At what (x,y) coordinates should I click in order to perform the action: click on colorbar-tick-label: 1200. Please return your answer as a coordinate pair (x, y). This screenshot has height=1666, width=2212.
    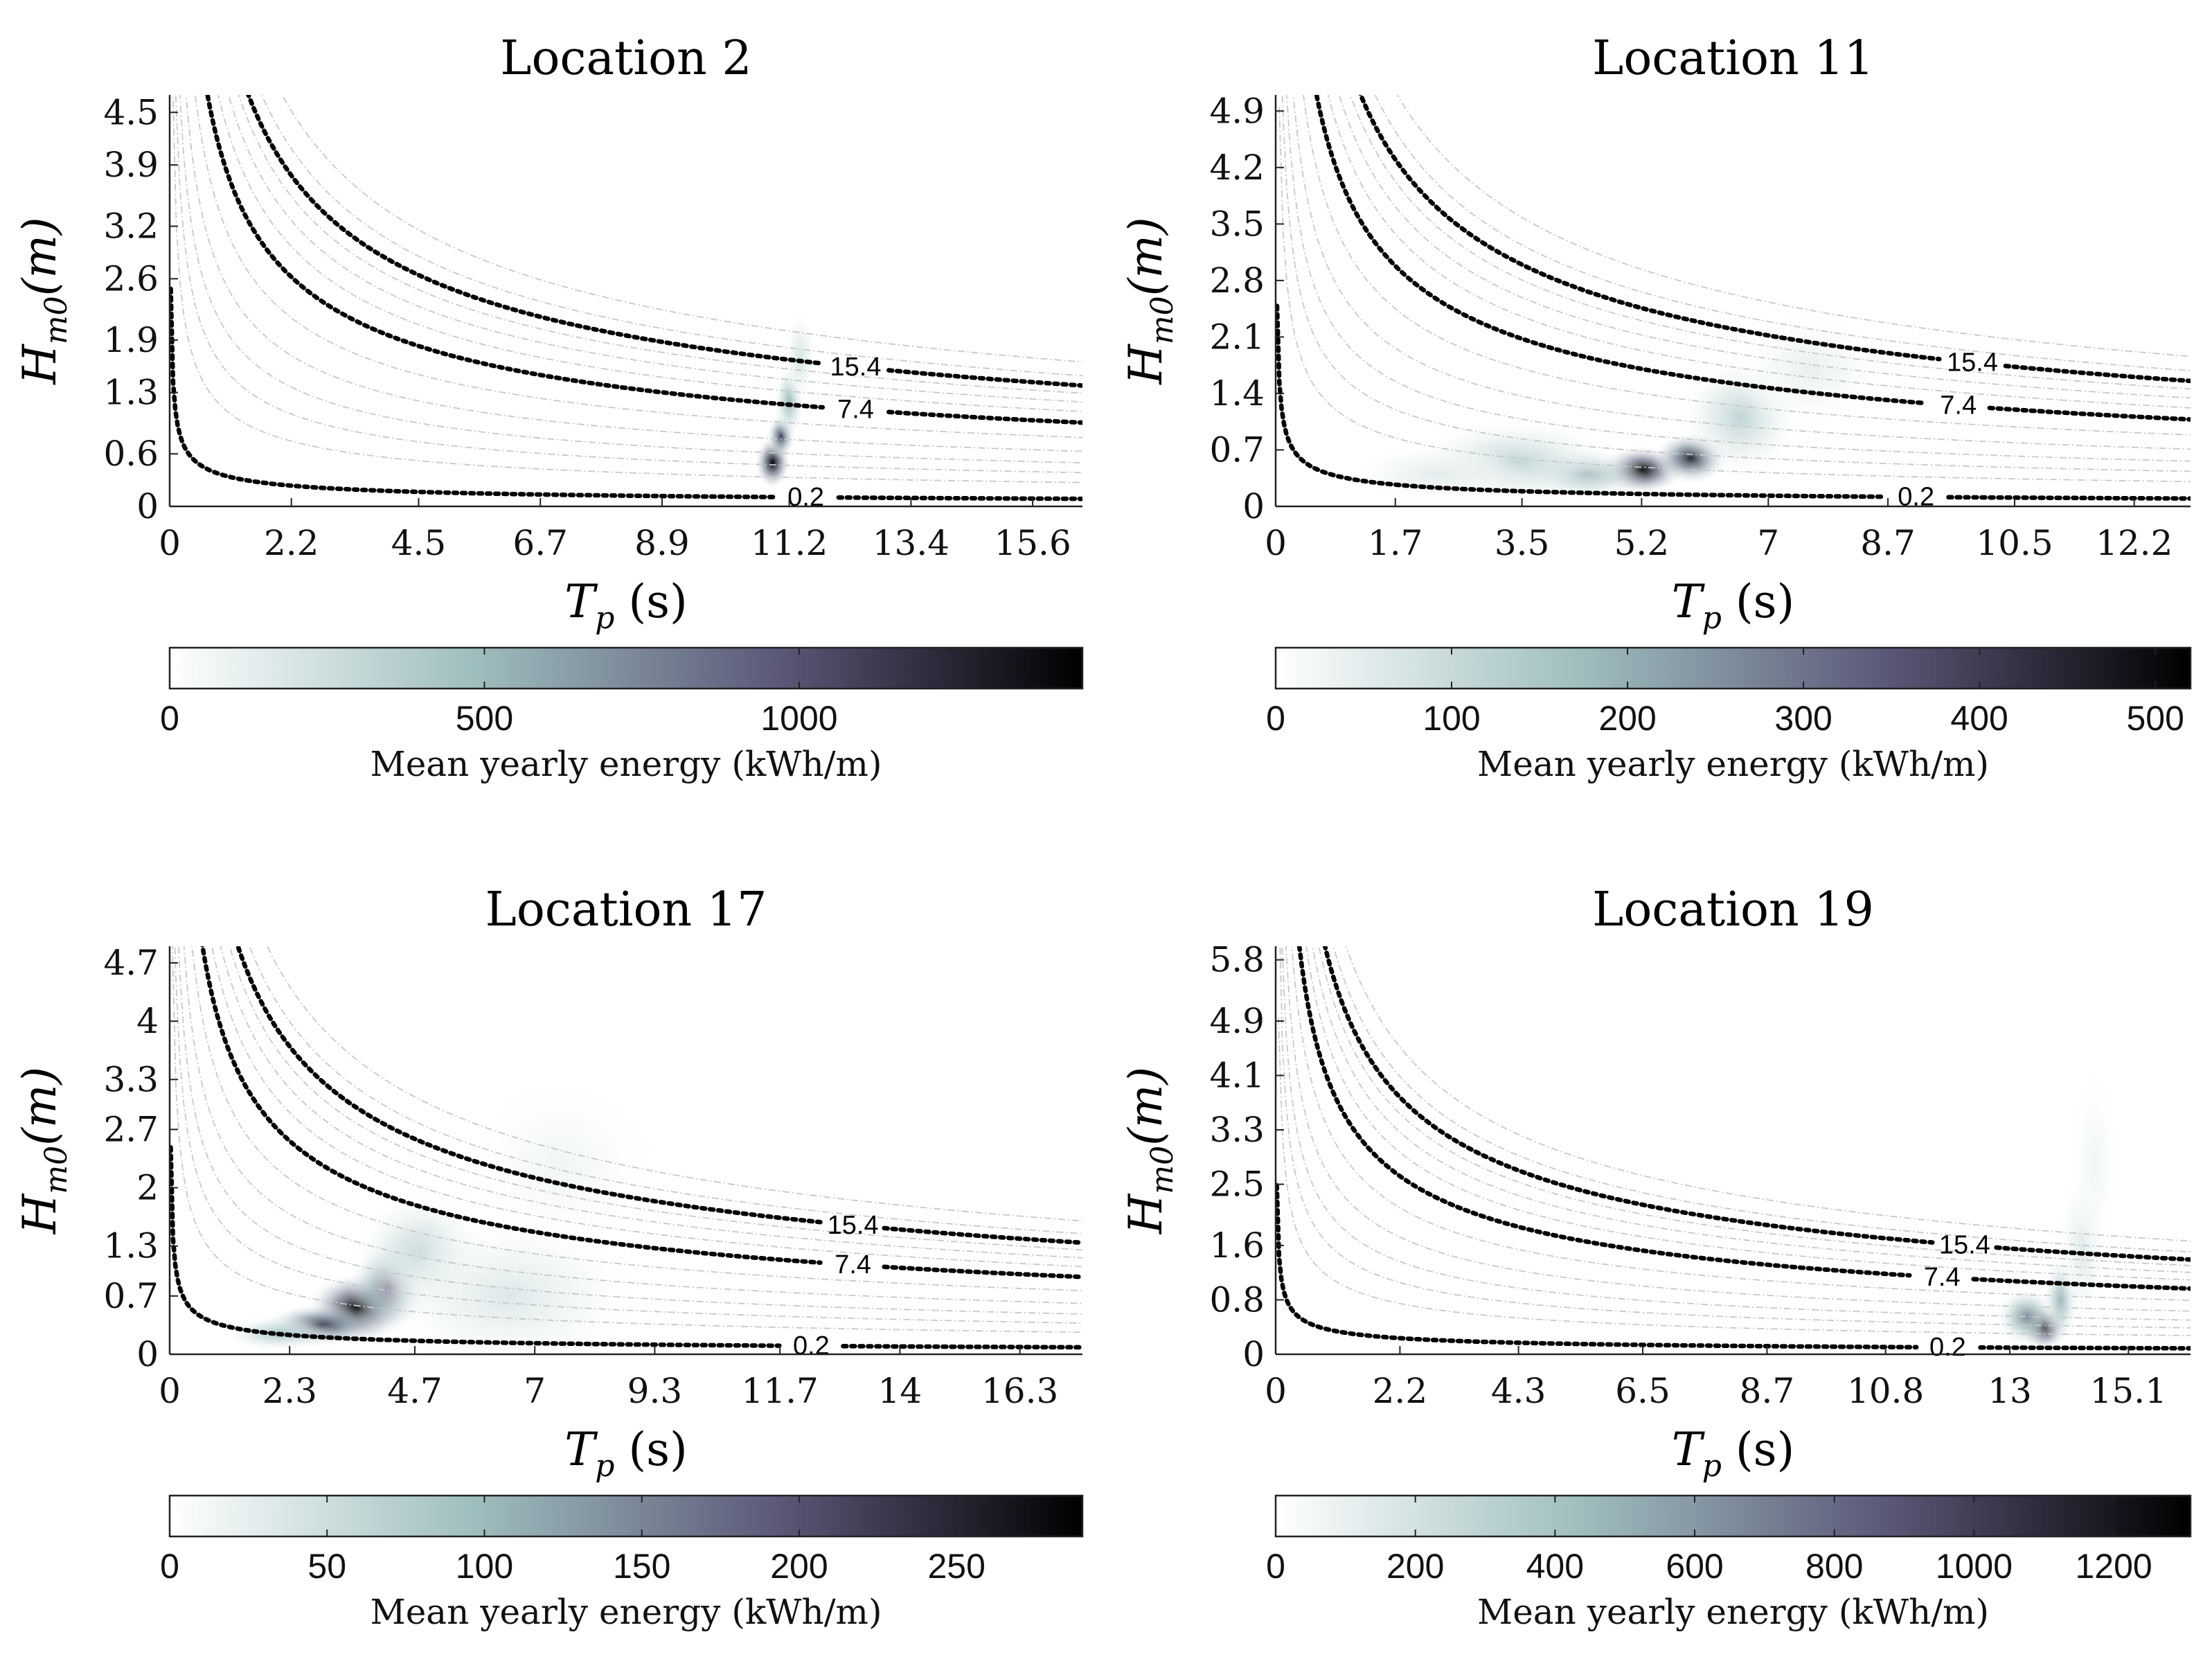
    Looking at the image, I should click on (2113, 1567).